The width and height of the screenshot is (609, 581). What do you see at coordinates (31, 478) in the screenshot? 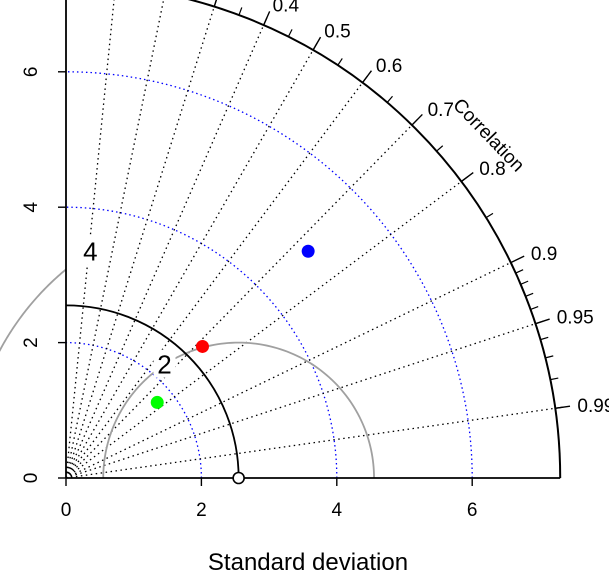
I see `y-tick-label: 0` at bounding box center [31, 478].